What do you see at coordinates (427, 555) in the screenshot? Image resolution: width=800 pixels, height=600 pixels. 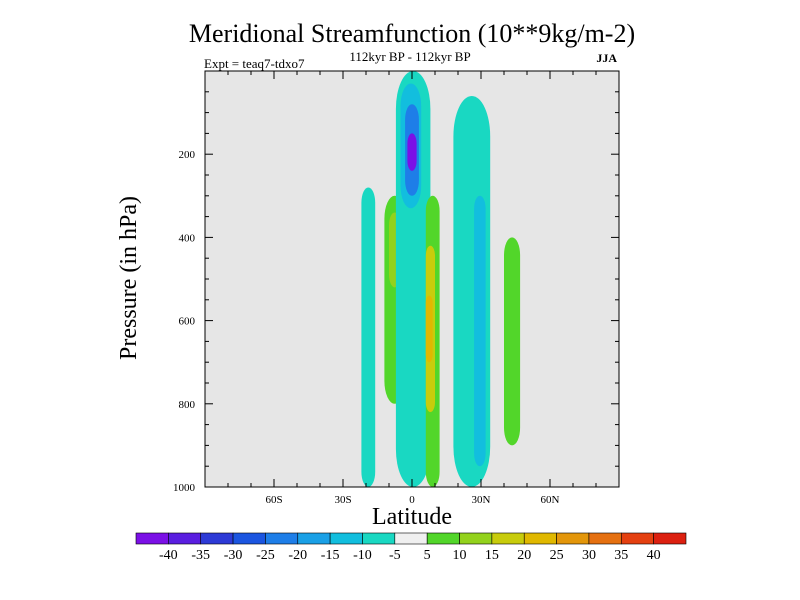 I see `colorbar-label: 5` at bounding box center [427, 555].